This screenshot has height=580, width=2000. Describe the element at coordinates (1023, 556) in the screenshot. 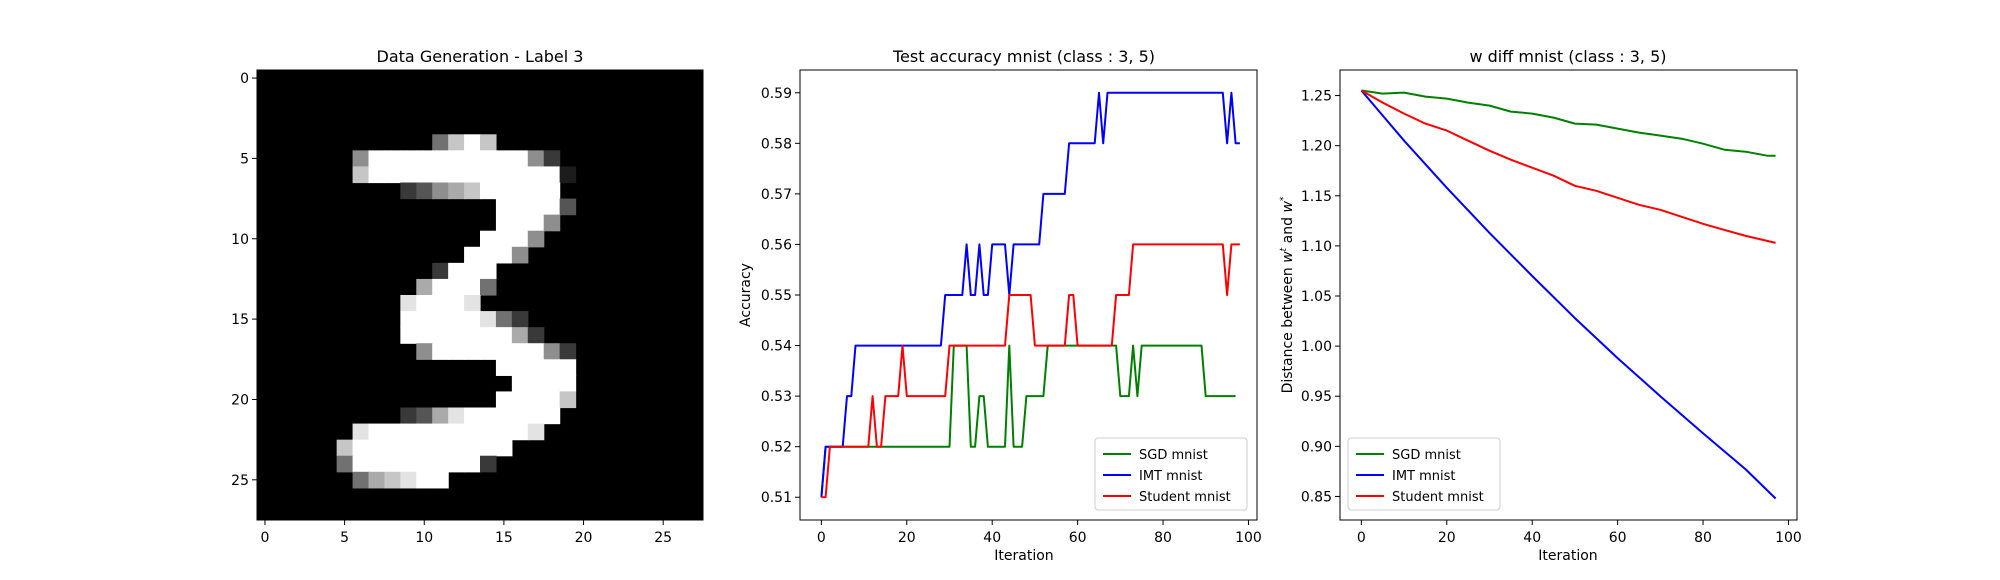

I see `accuracy-x-label: Iteration` at that location.